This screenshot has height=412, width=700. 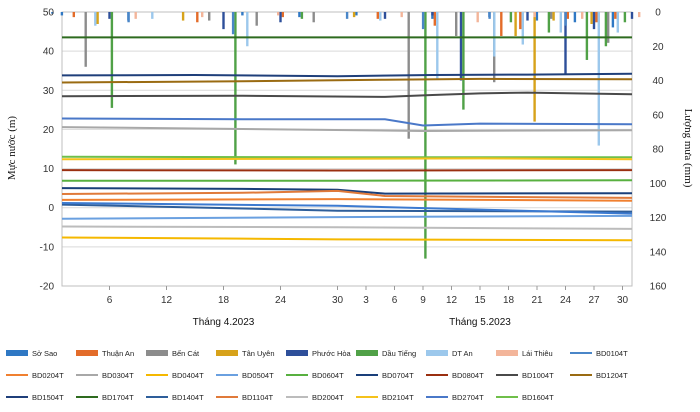 I want to click on legend-item: BD1204T, so click(x=599, y=375).